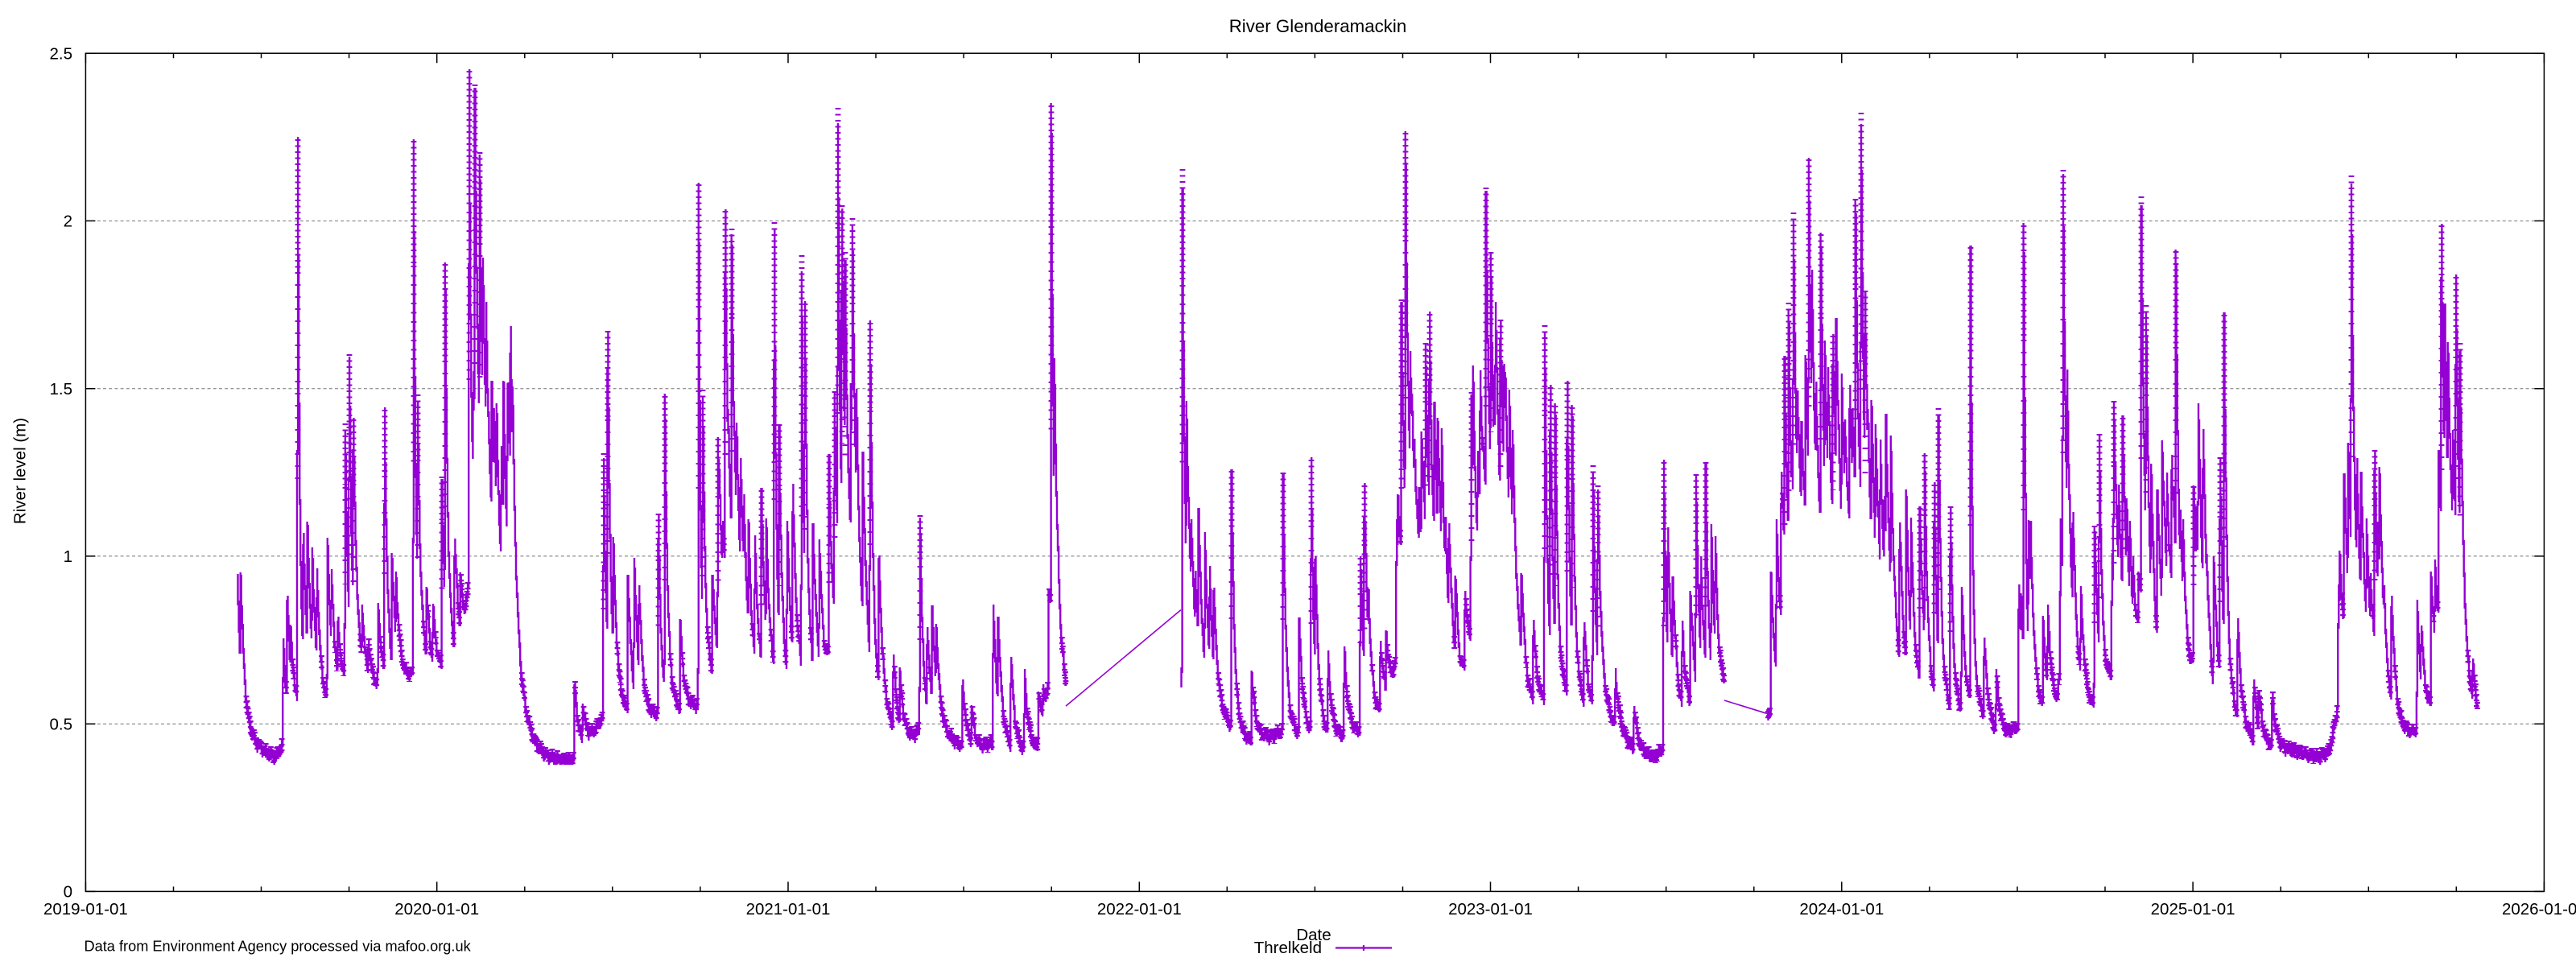 The width and height of the screenshot is (2576, 966). What do you see at coordinates (2193, 909) in the screenshot?
I see `svg-text: 2025-01-01` at bounding box center [2193, 909].